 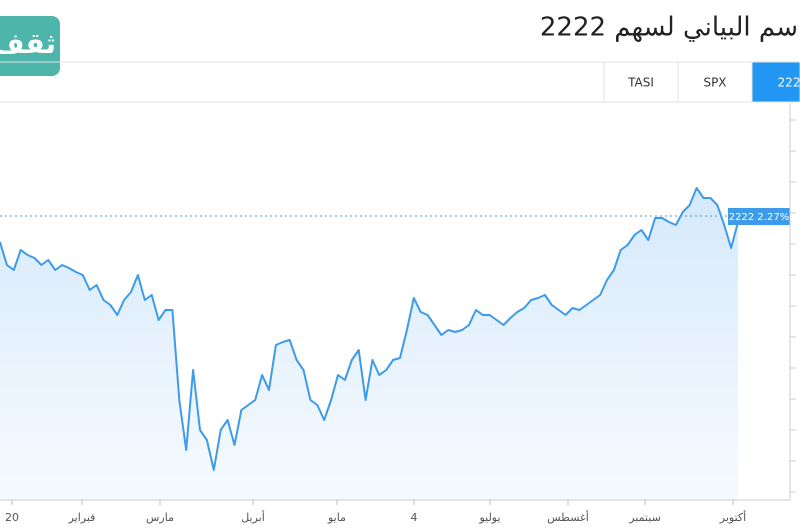 I want to click on x-tick-label: أكتوبر, so click(x=732, y=517).